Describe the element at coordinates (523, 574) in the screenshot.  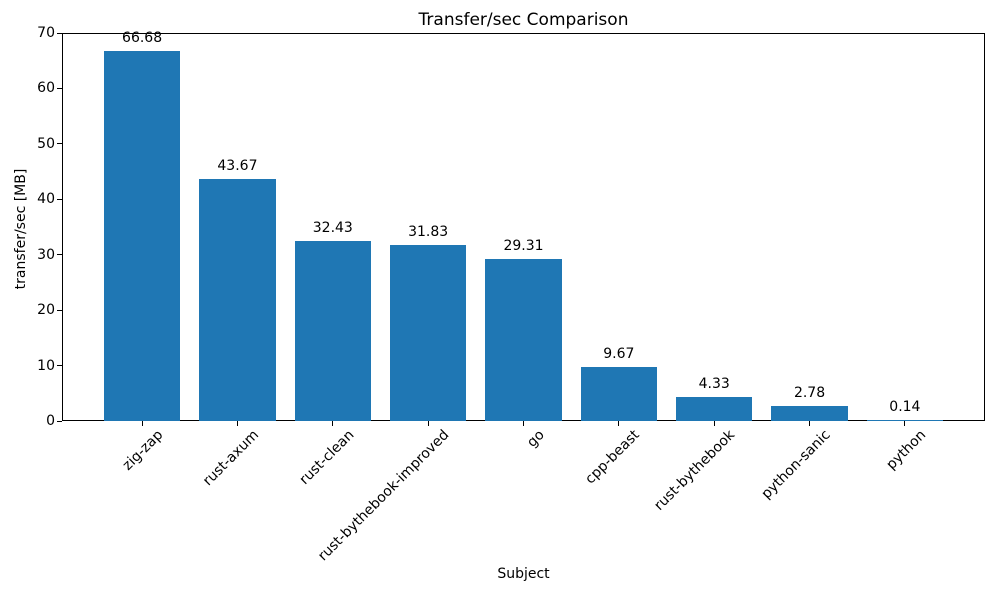
I see `x-axis-label: Subject` at that location.